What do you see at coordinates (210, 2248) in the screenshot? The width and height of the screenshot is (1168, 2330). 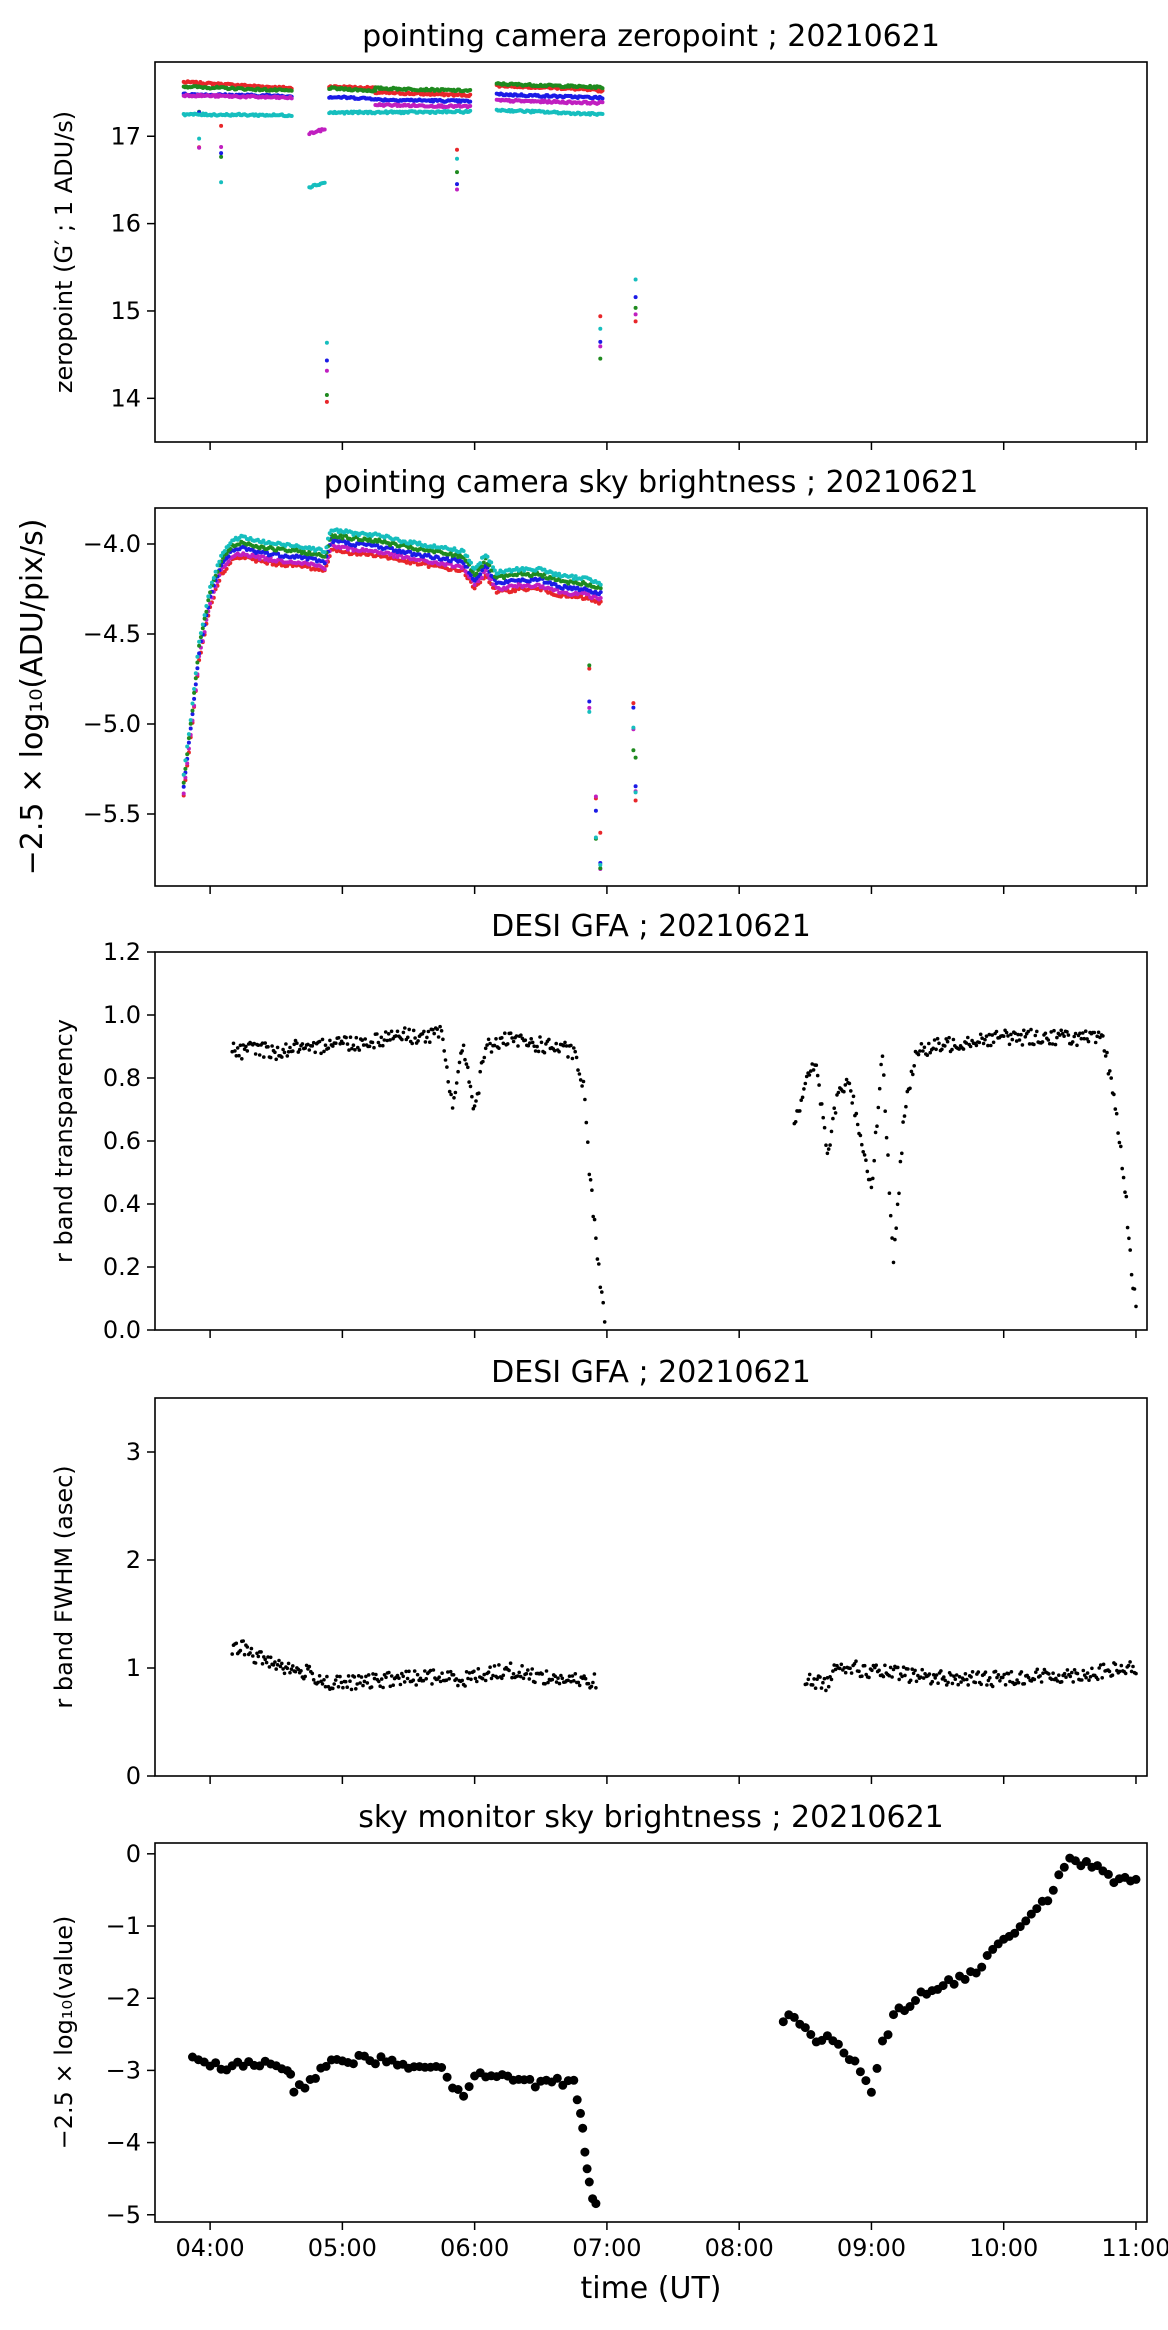 I see `x-tick-label: 04:00` at bounding box center [210, 2248].